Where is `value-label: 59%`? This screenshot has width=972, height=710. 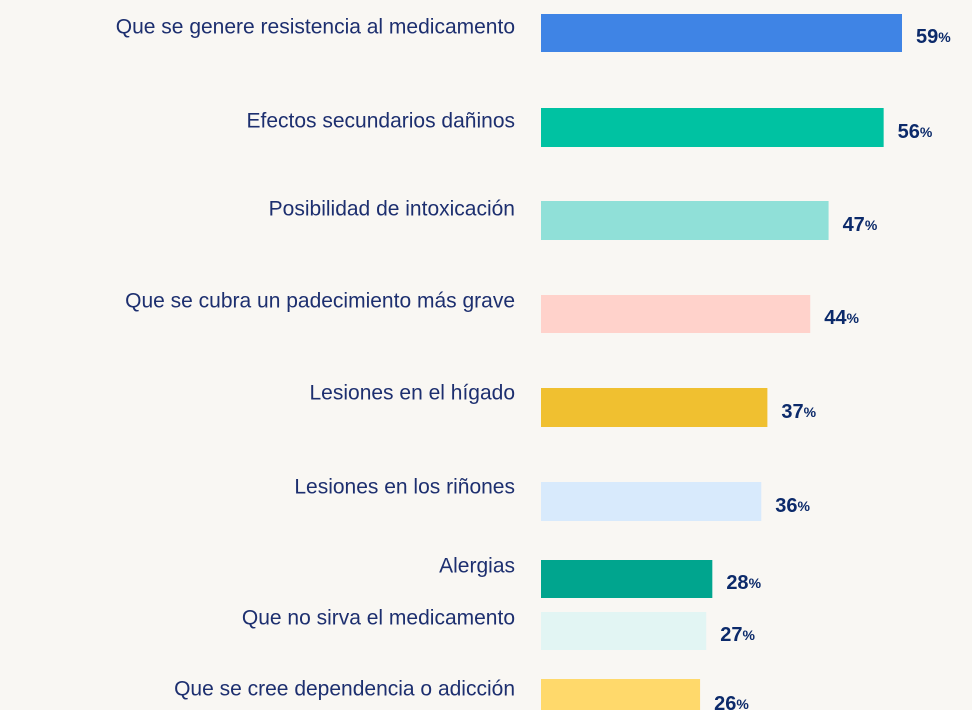
value-label: 59% is located at coordinates (933, 37).